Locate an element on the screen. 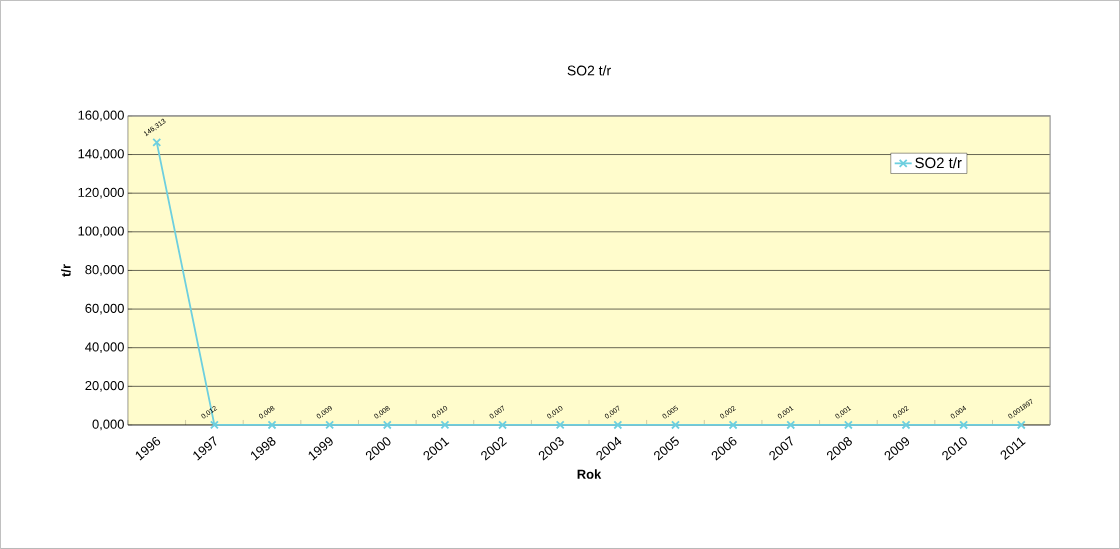 The width and height of the screenshot is (1120, 549). y-tick-label: 40,000 is located at coordinates (104, 348).